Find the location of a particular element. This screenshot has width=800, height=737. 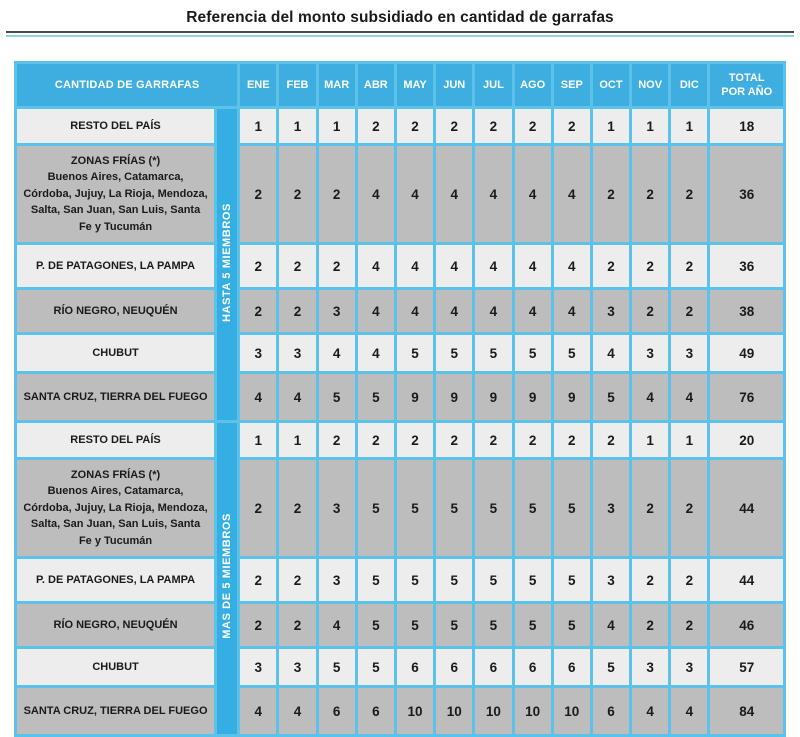

region-name: RÍO NEGRO, NEUQUÉN is located at coordinates (115, 624).